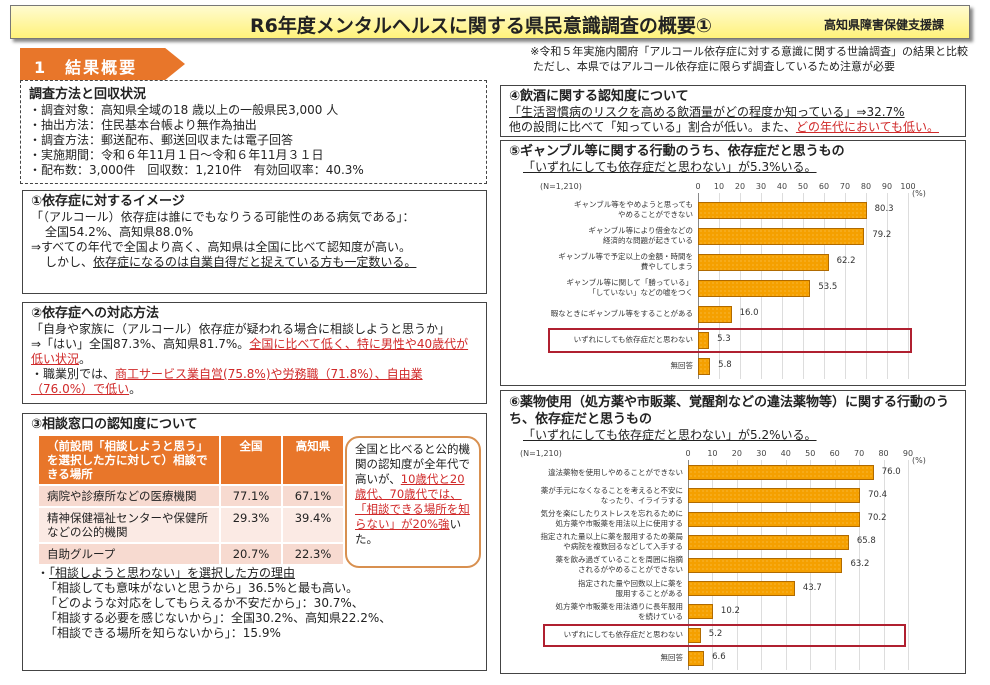  Describe the element at coordinates (891, 471) in the screenshot. I see `data-label: 76.0` at that location.